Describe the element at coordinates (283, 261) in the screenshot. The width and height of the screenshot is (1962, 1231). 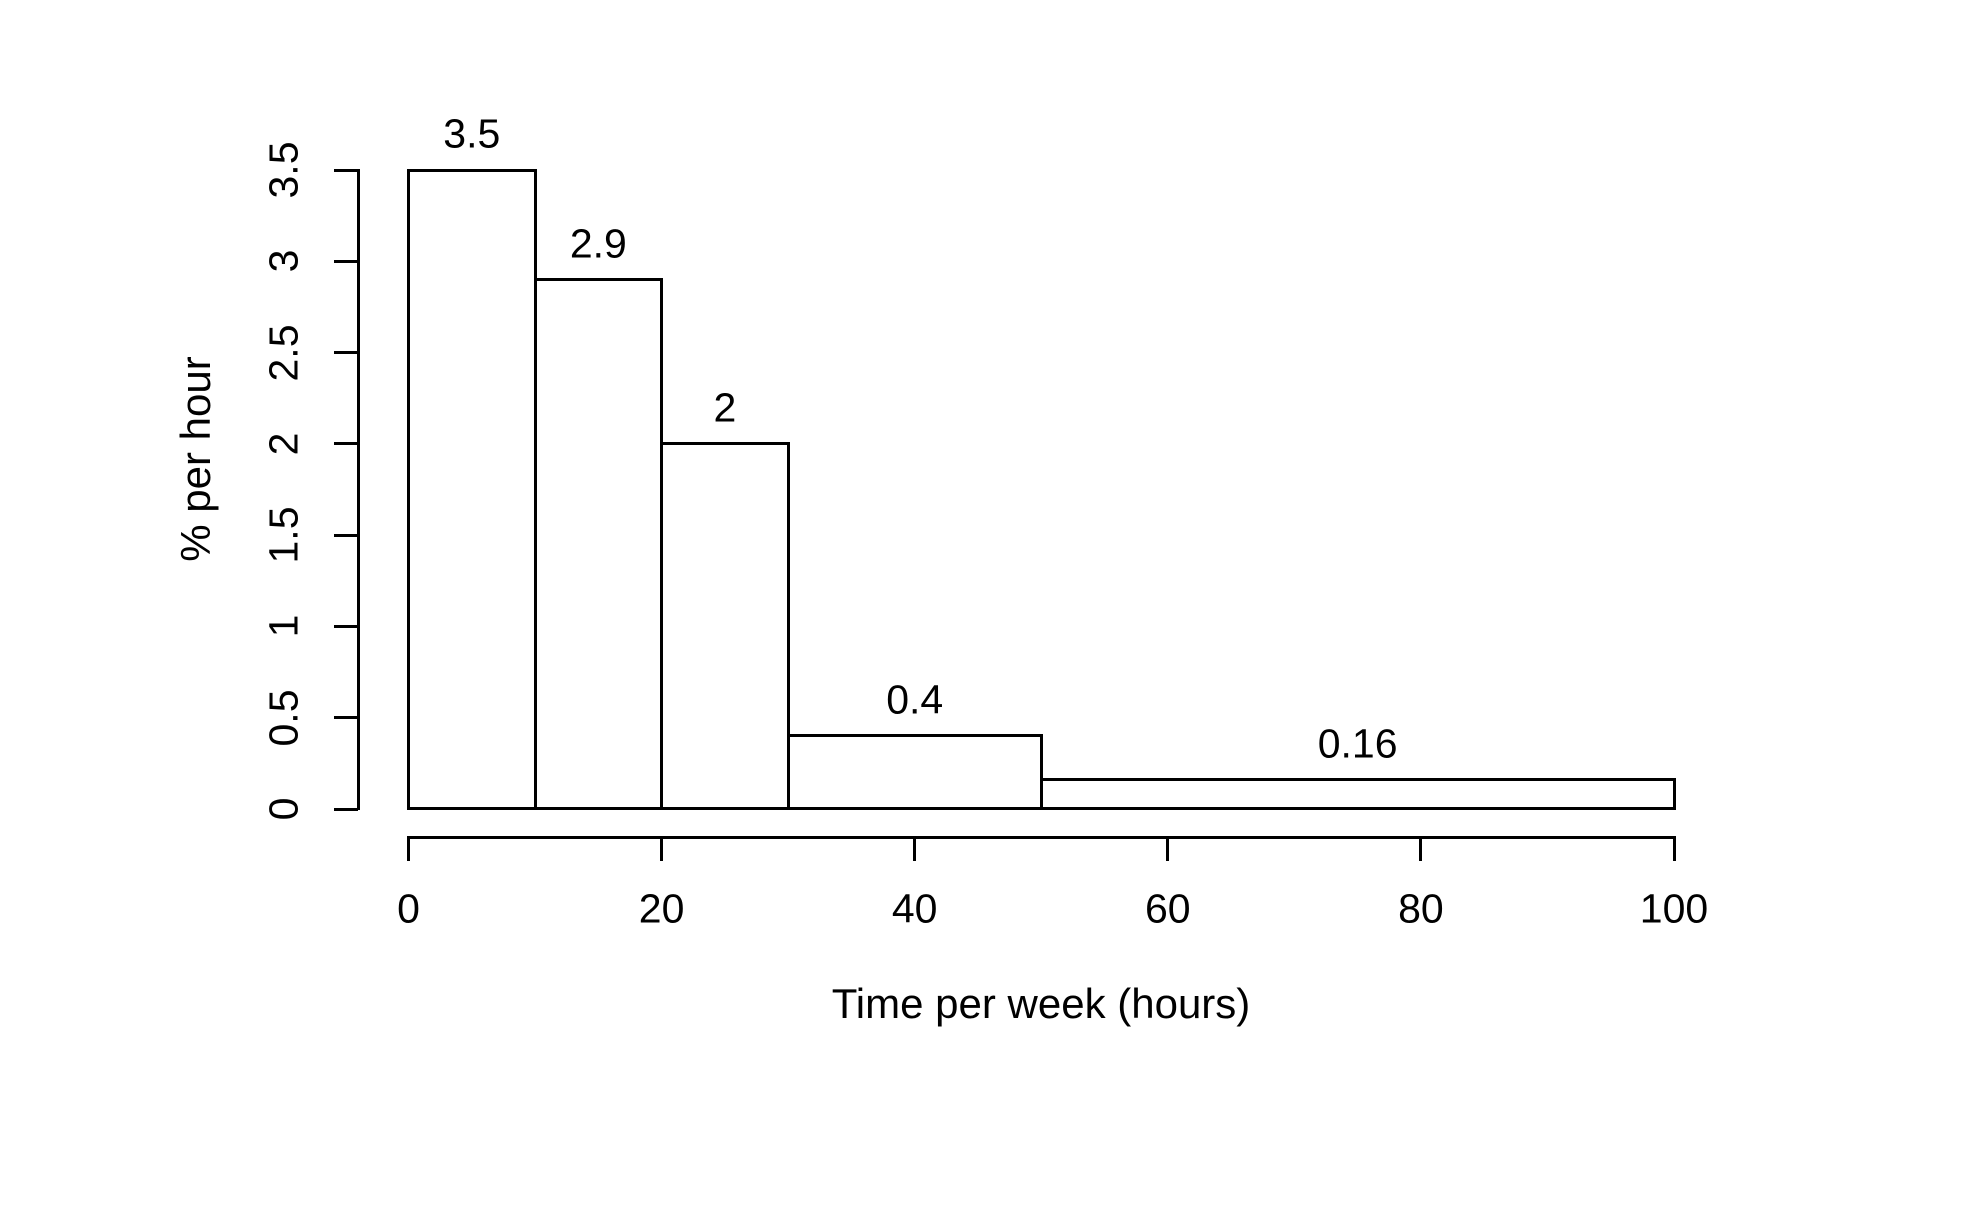
I see `y-axis-tick-label: 3` at that location.